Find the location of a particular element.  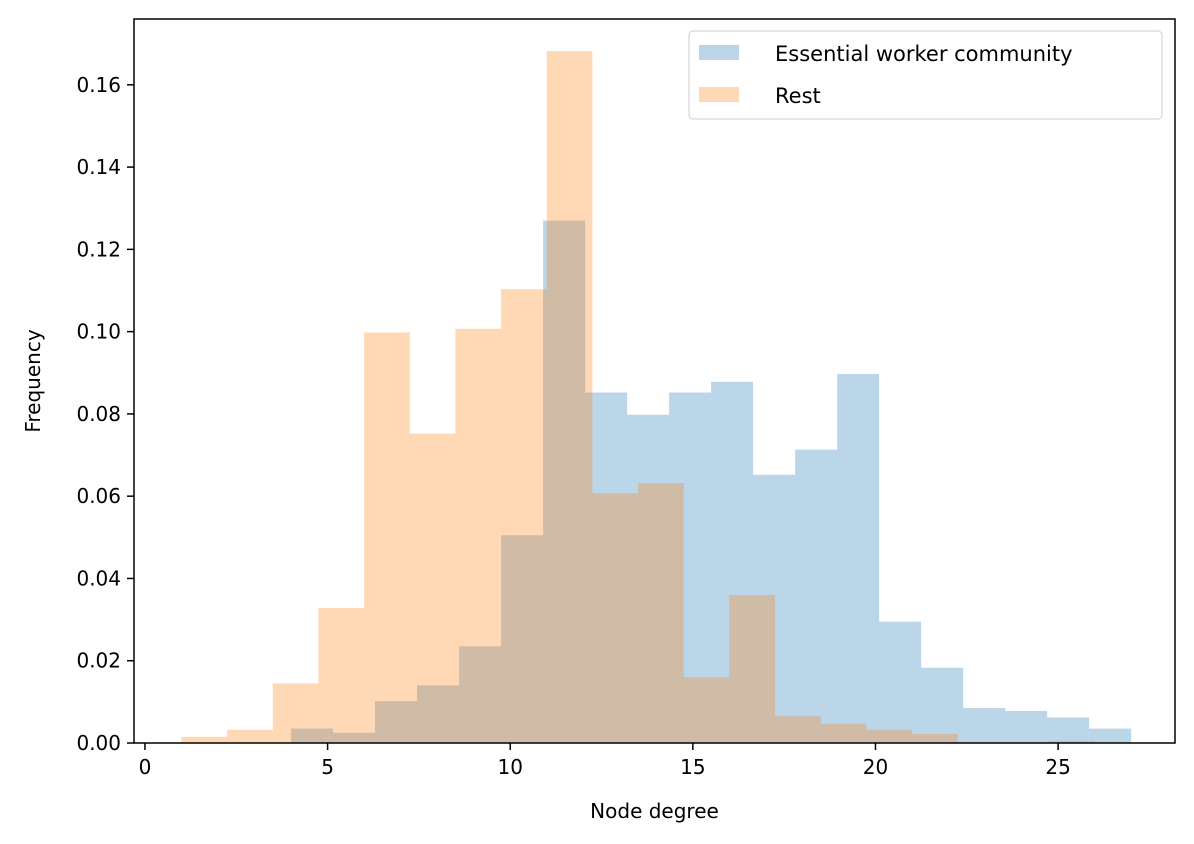

y-tick-label: 0.14 is located at coordinates (98, 167).